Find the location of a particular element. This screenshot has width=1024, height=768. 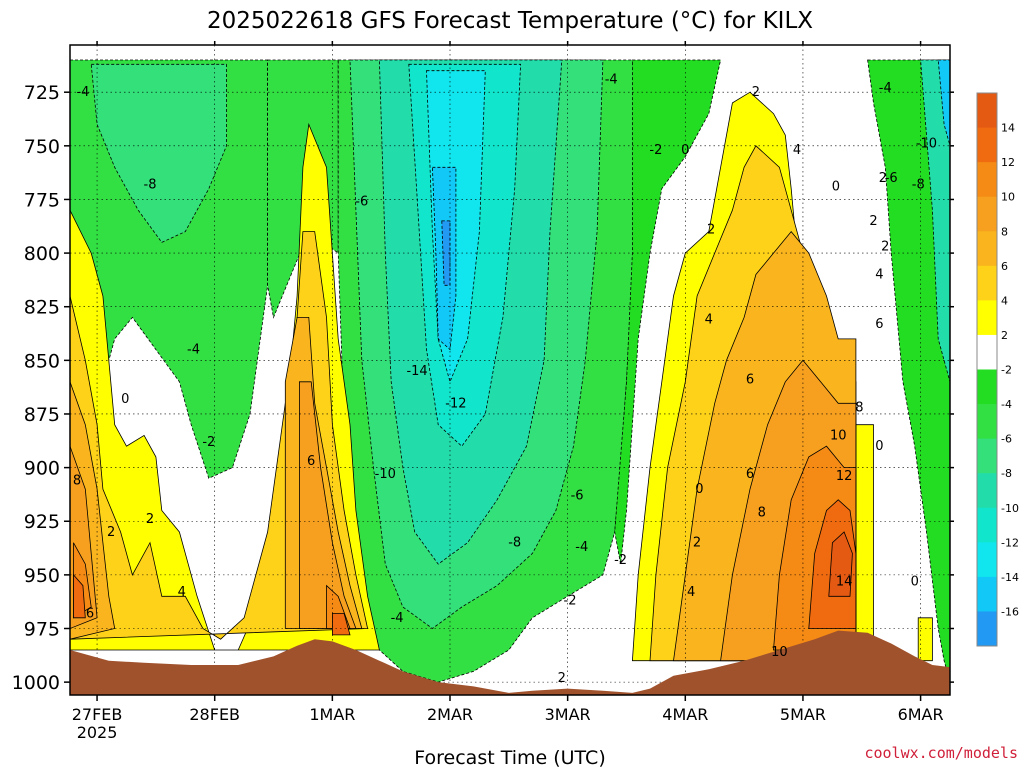

contour-label-25: 2 is located at coordinates (711, 229).